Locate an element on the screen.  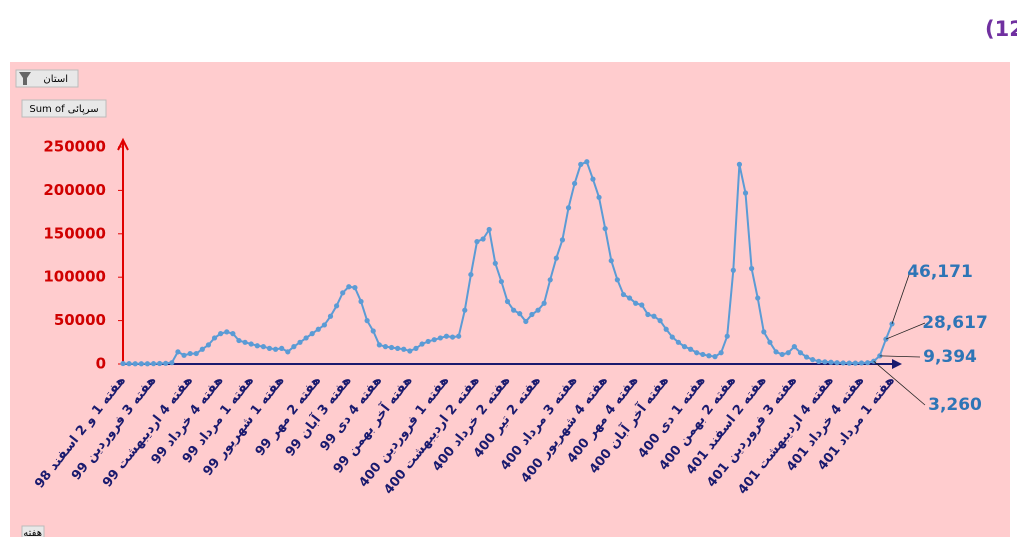
axis-field-label: هفته is located at coordinates (32, 532).